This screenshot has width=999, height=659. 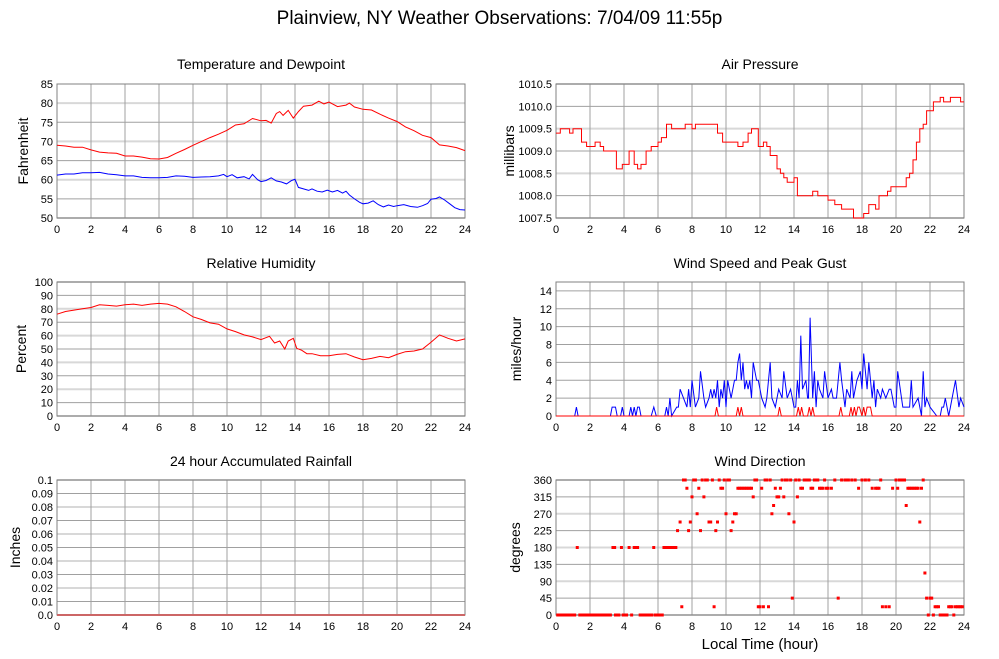 I want to click on series-line-pressure, so click(x=760, y=157).